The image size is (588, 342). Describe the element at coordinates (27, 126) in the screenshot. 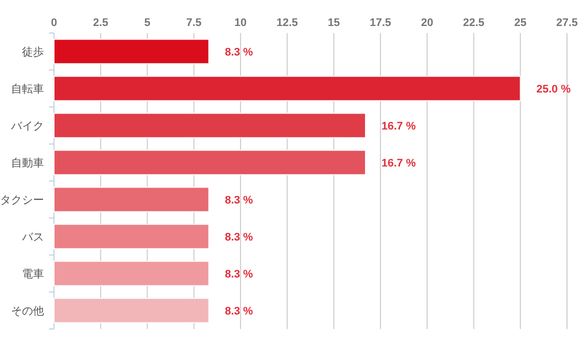

I see `y-tick-label: バイク` at that location.